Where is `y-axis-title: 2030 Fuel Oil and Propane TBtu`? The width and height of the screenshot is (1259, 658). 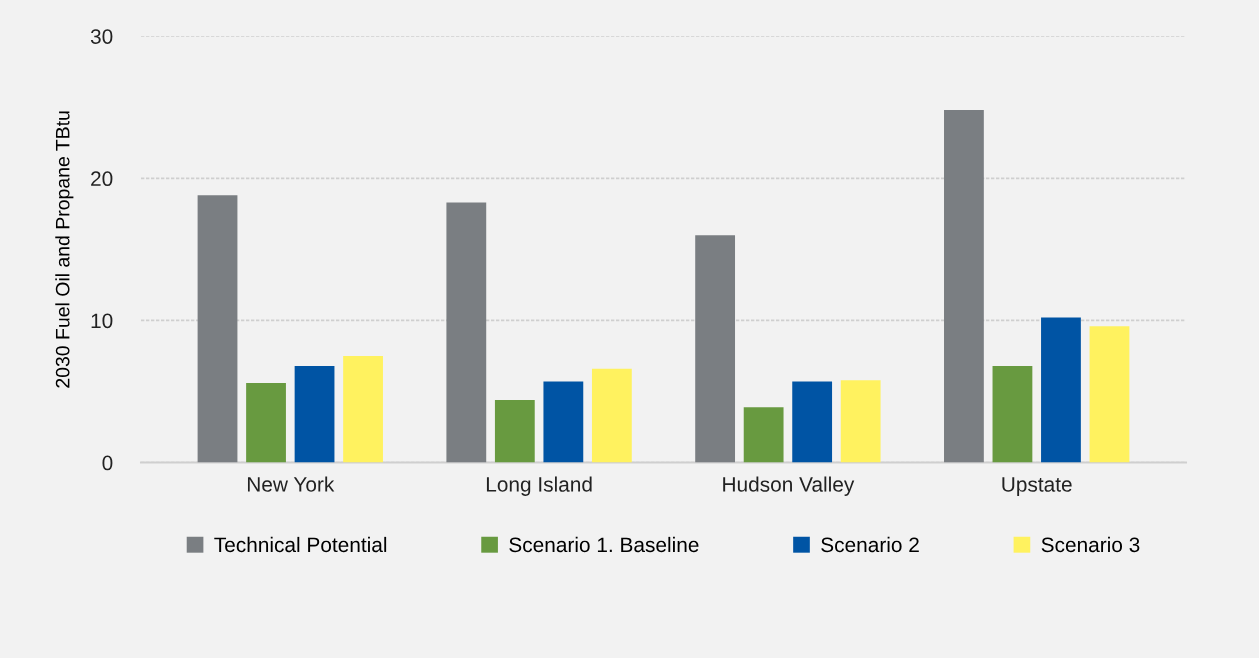 y-axis-title: 2030 Fuel Oil and Propane TBtu is located at coordinates (64, 249).